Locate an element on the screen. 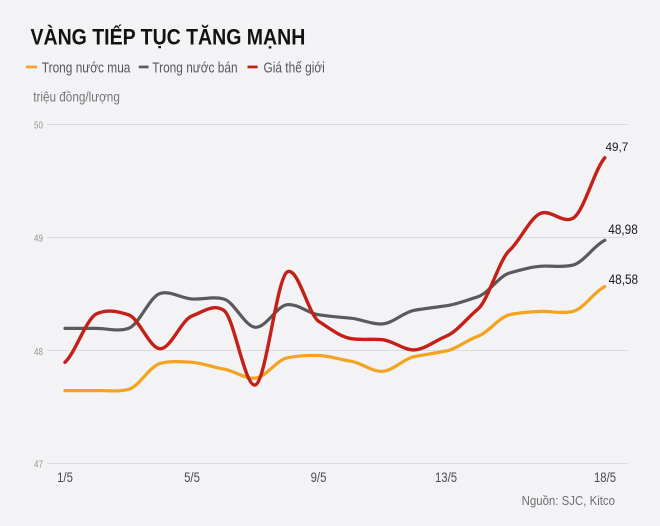 This screenshot has width=660, height=526. svg-text: 48,98 is located at coordinates (622, 229).